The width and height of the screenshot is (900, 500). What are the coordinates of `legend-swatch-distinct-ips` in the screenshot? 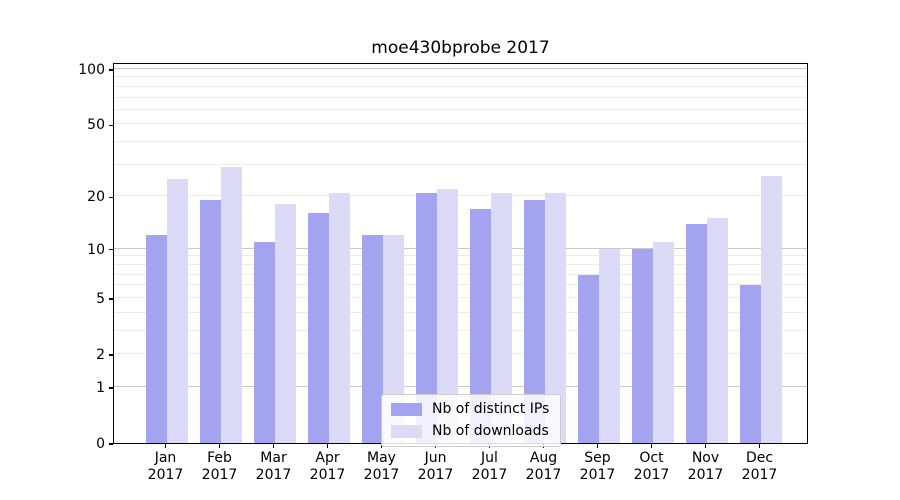 It's located at (406, 409).